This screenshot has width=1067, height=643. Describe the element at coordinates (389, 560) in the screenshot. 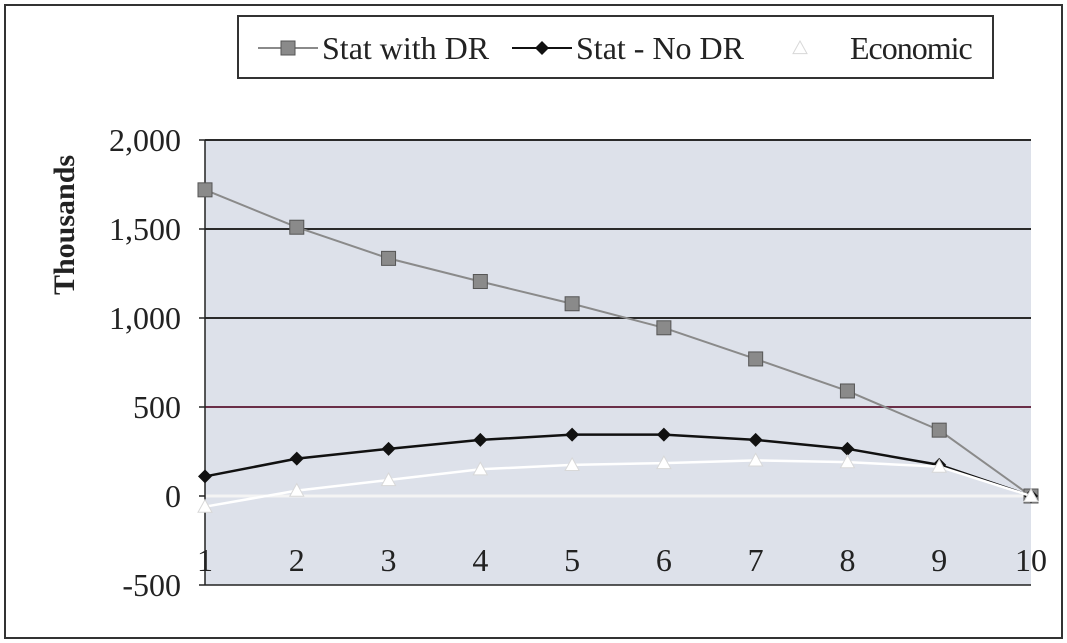

I see `x-tick-label: 3` at that location.